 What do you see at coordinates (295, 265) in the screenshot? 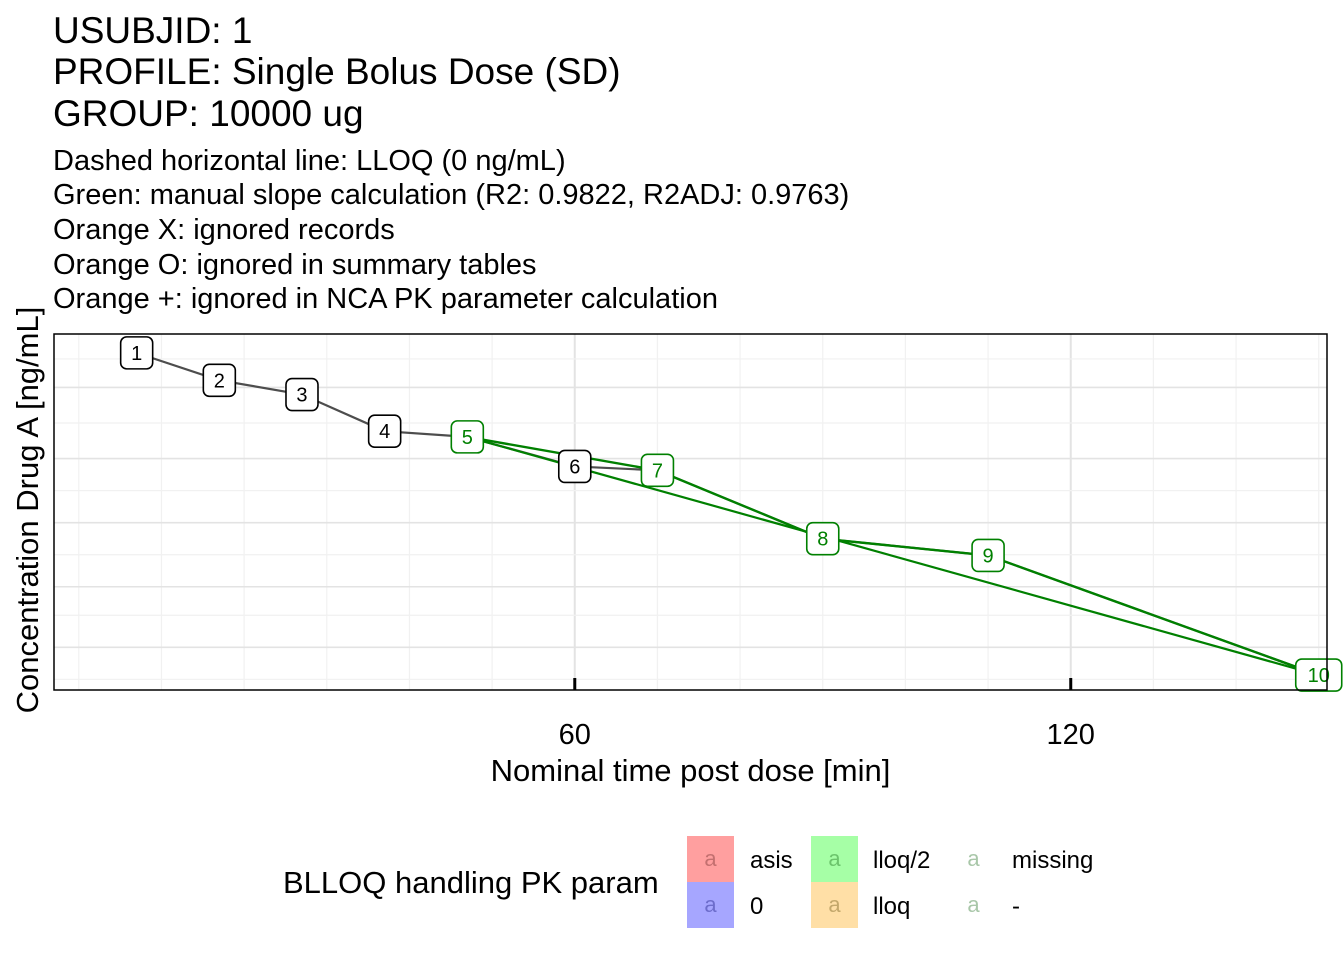
I see `plot-subtitle-line-4: Orange O: ignored in summary tables` at bounding box center [295, 265].